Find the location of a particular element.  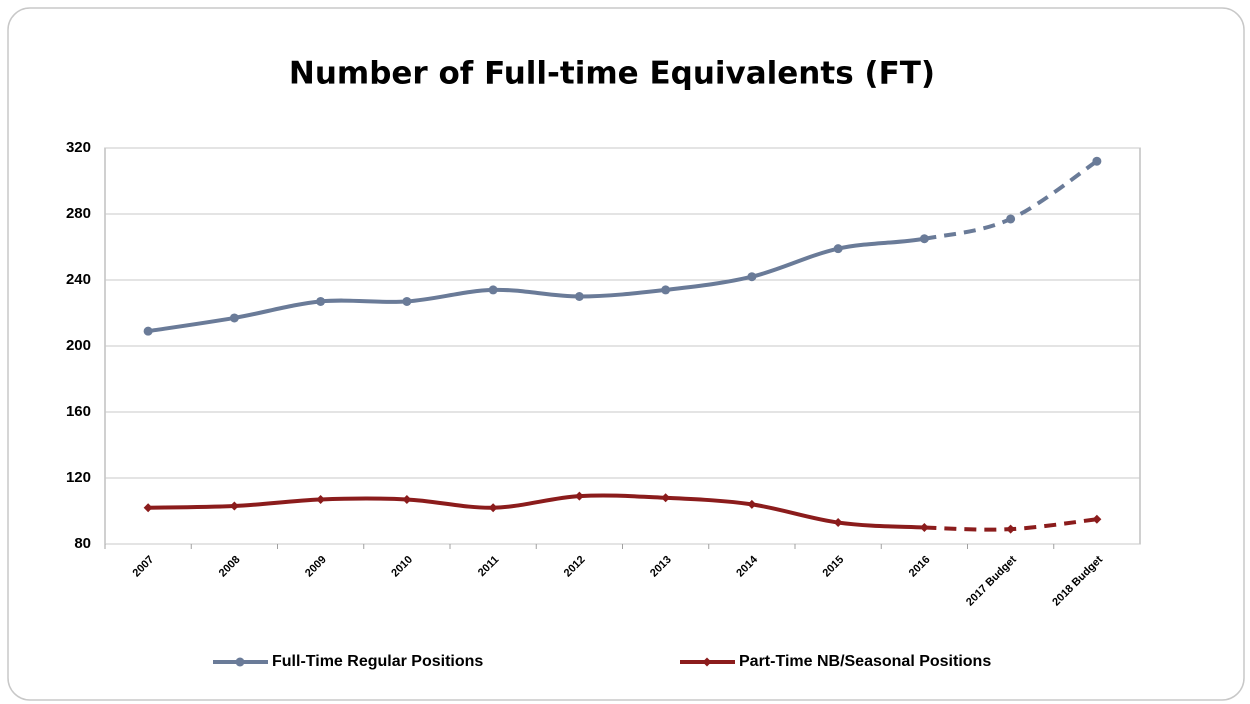

y-tick-label: 160 is located at coordinates (78, 411).